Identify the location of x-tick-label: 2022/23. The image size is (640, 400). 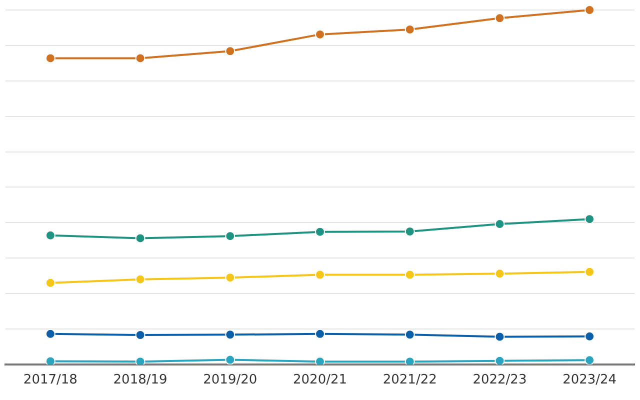
(499, 380).